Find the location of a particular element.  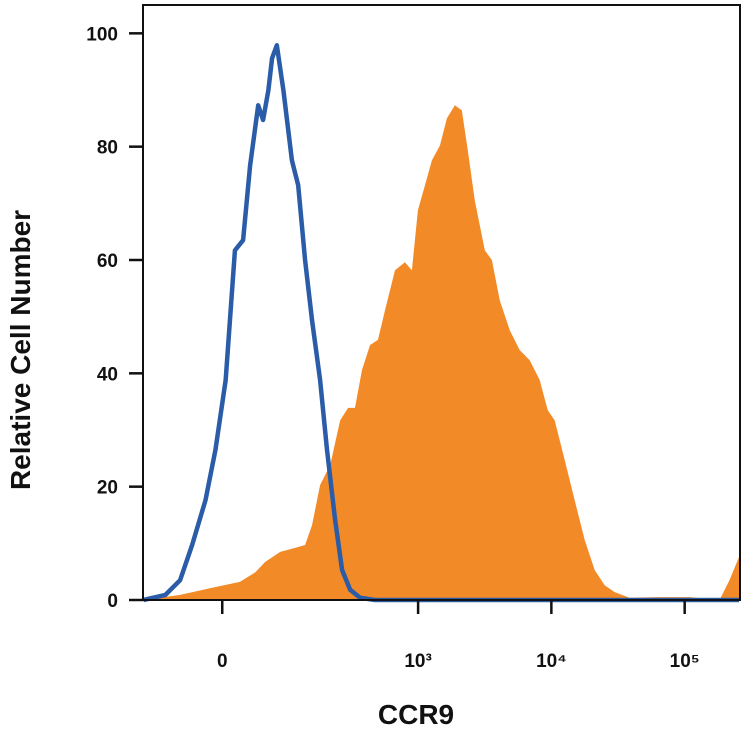

y-tick-label: 80 is located at coordinates (107, 148).